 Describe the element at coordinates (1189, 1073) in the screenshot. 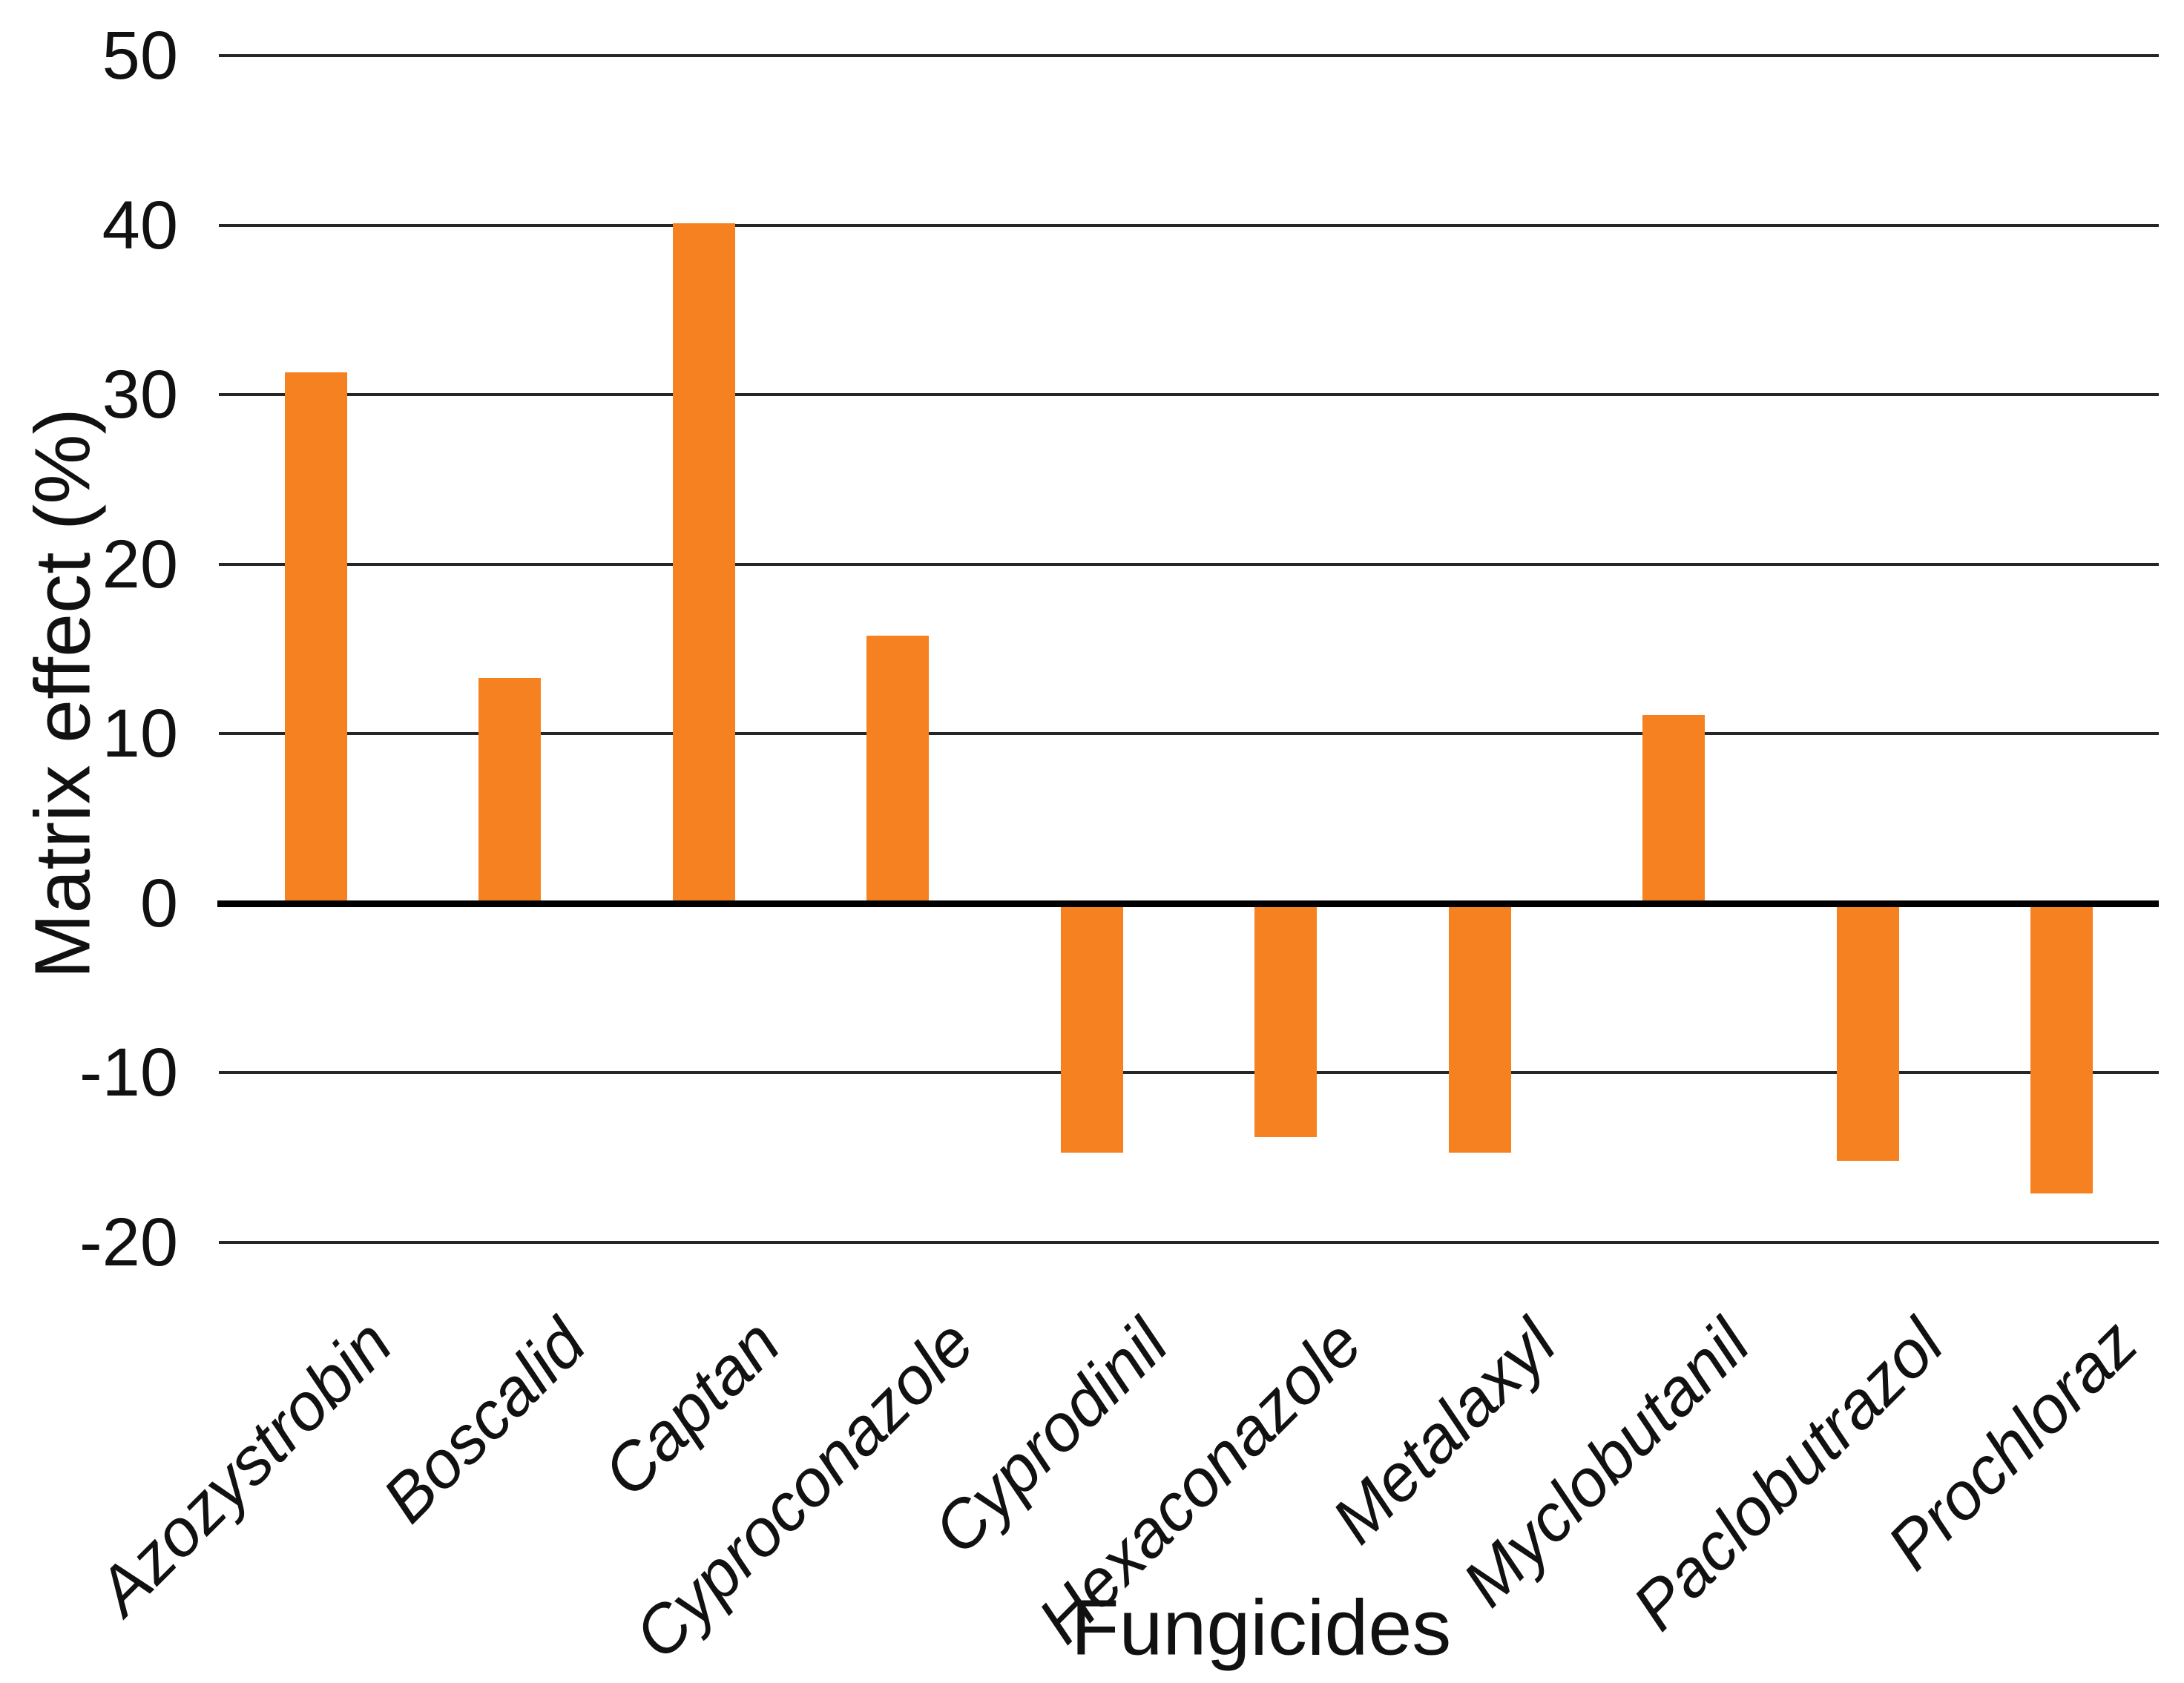

I see `gridline-y--10` at that location.